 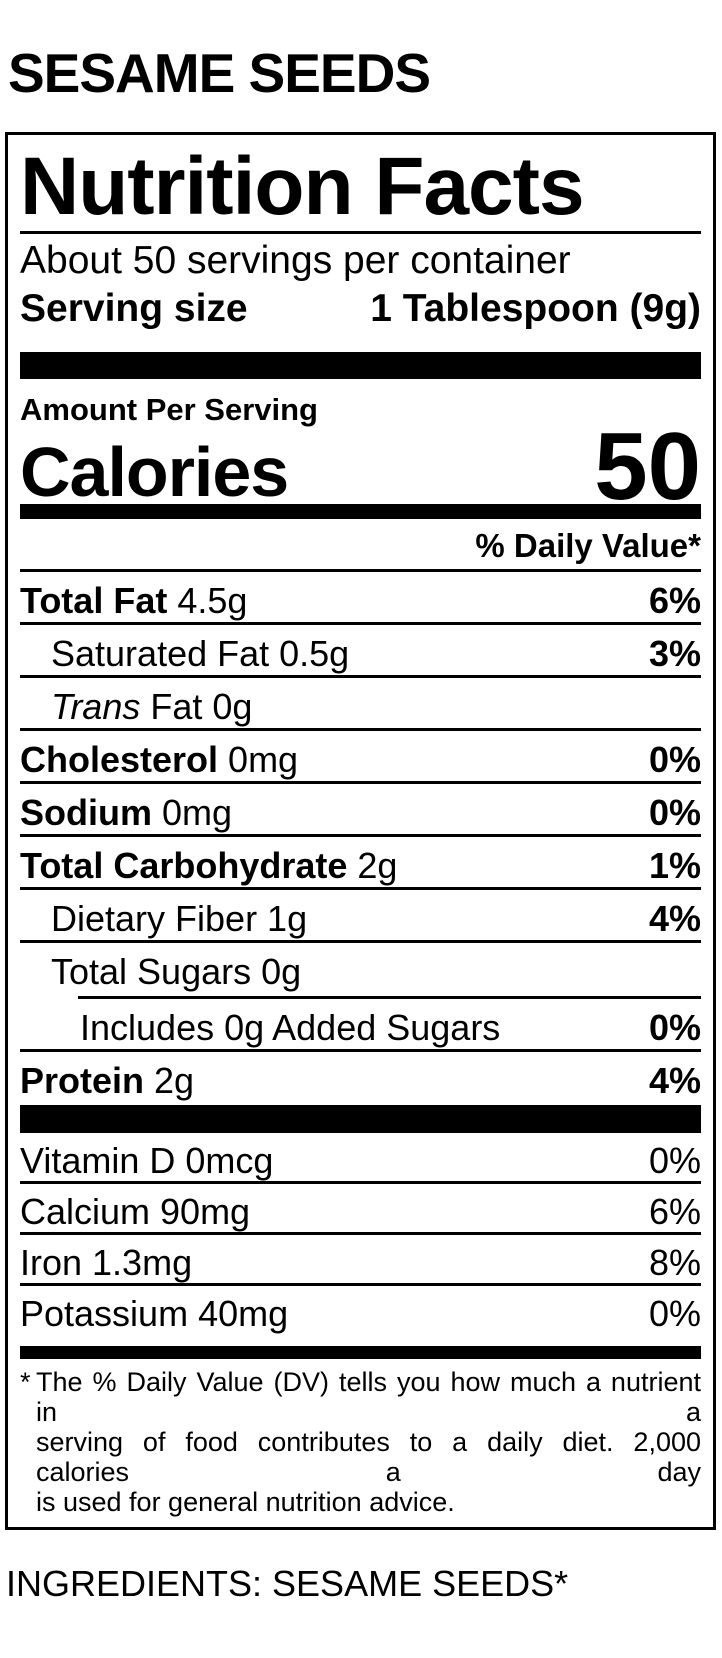 I want to click on serving-size-row: Serving size 1 Tablespoon (9g), so click(x=360, y=309).